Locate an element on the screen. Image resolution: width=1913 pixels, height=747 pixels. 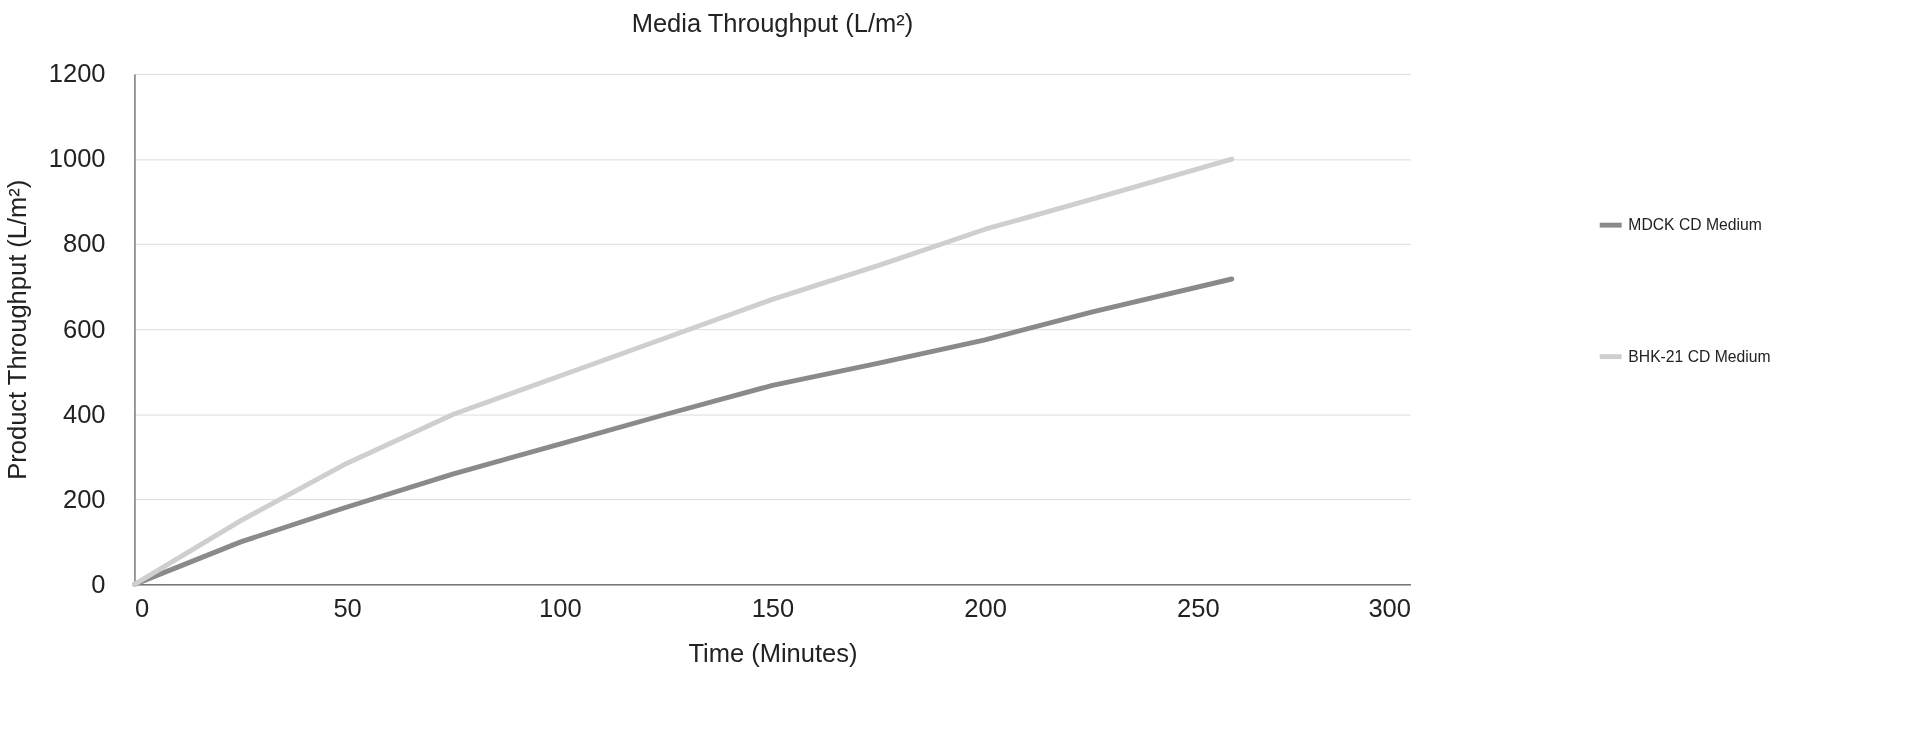
legend-label: BHK-21 CD Medium is located at coordinates (1699, 356).